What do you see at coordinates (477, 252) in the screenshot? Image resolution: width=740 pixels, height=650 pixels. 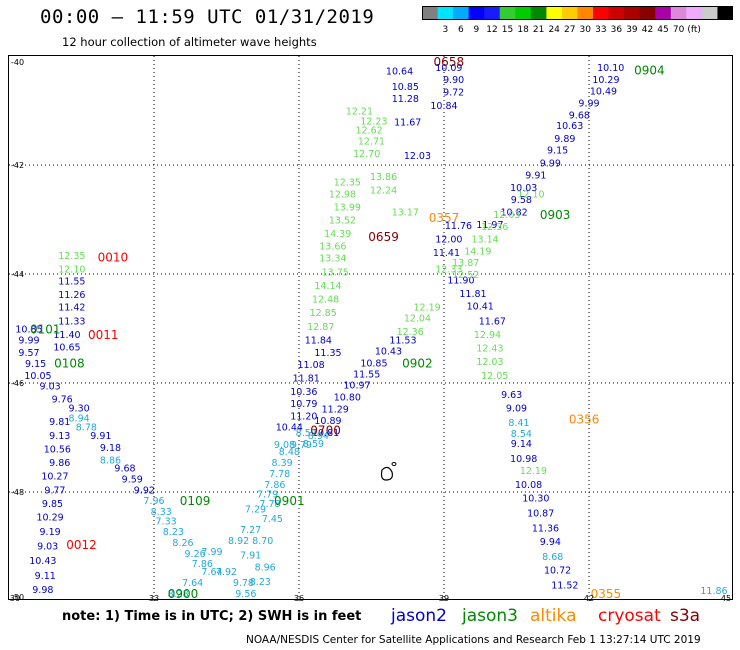 I see `wave-height-value: 14.19` at bounding box center [477, 252].